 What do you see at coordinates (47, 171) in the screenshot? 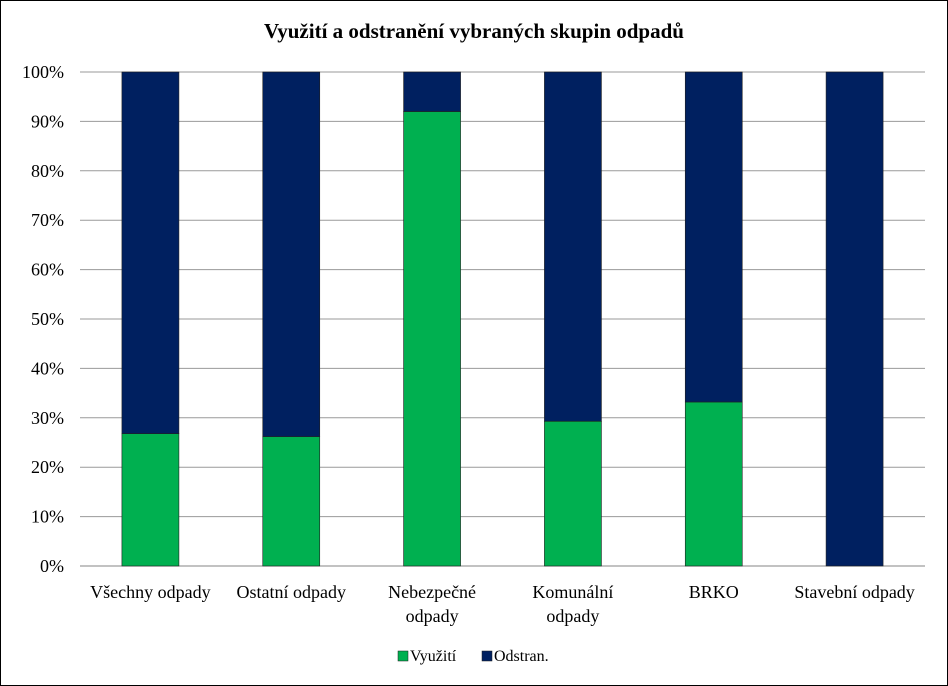
I see `y-tick-label: 80%` at bounding box center [47, 171].